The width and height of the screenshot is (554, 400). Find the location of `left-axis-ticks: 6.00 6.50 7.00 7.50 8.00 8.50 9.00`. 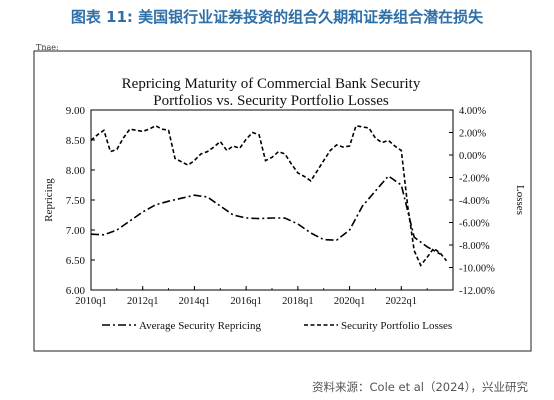

left-axis-ticks: 6.00 6.50 7.00 7.50 8.00 8.50 9.00 is located at coordinates (80, 201).